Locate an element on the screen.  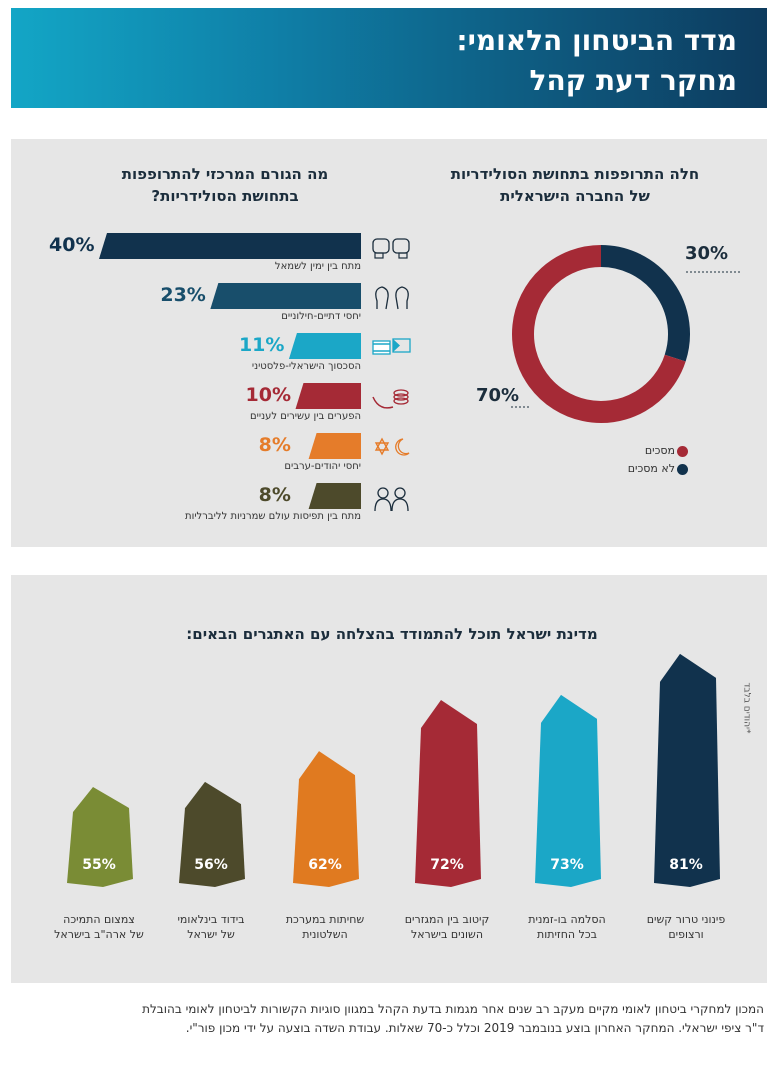
bar-chart is located at coordinates (255, 372).